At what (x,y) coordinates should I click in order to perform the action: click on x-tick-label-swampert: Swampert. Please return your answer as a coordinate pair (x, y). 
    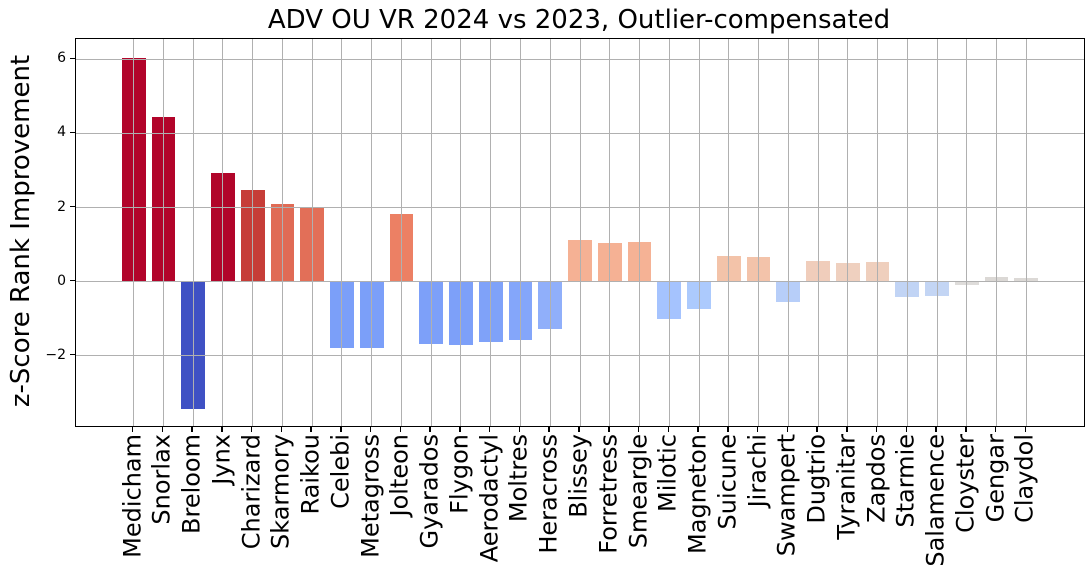
    Looking at the image, I should click on (786, 495).